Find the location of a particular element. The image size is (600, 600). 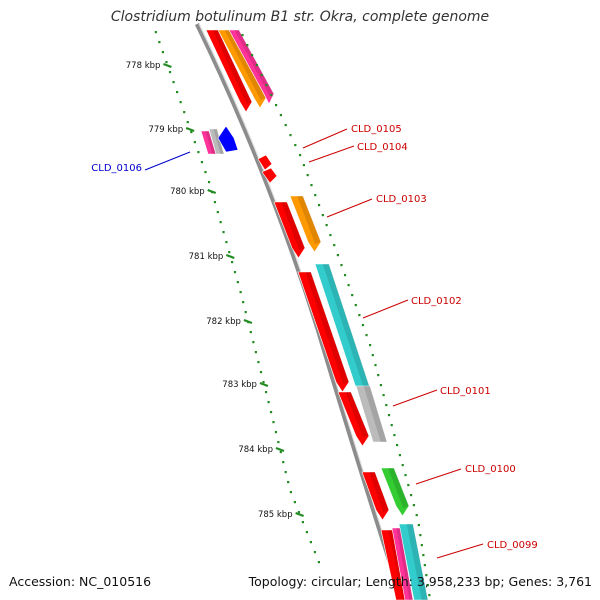

gene-label-cld_0102: CLD_0102 is located at coordinates (436, 301).